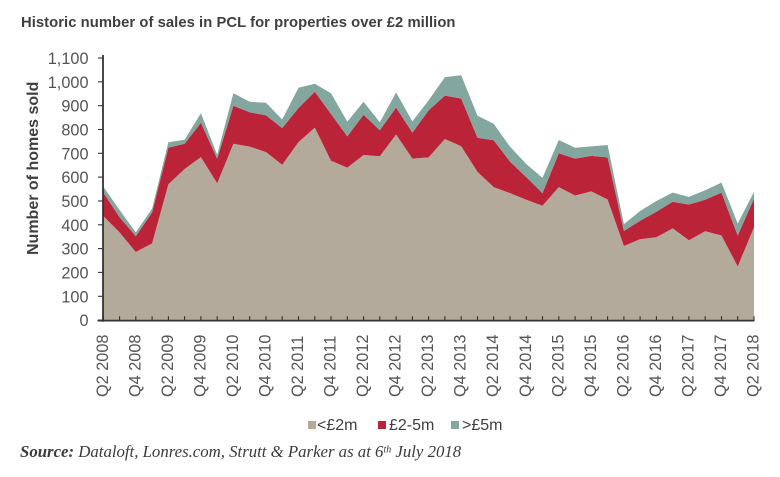 This screenshot has height=477, width=780. What do you see at coordinates (83, 321) in the screenshot?
I see `svg-text: 0` at bounding box center [83, 321].